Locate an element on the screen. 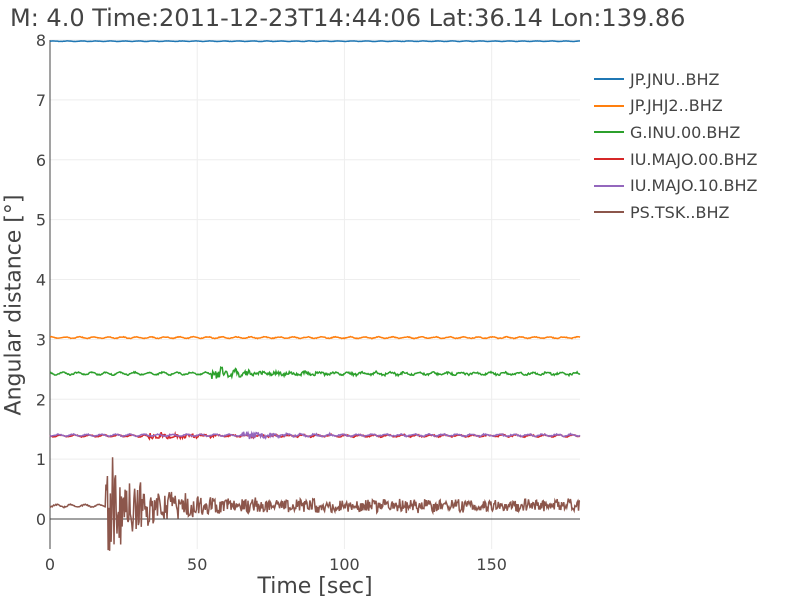  x-axis-label: Time [sec] is located at coordinates (315, 586).